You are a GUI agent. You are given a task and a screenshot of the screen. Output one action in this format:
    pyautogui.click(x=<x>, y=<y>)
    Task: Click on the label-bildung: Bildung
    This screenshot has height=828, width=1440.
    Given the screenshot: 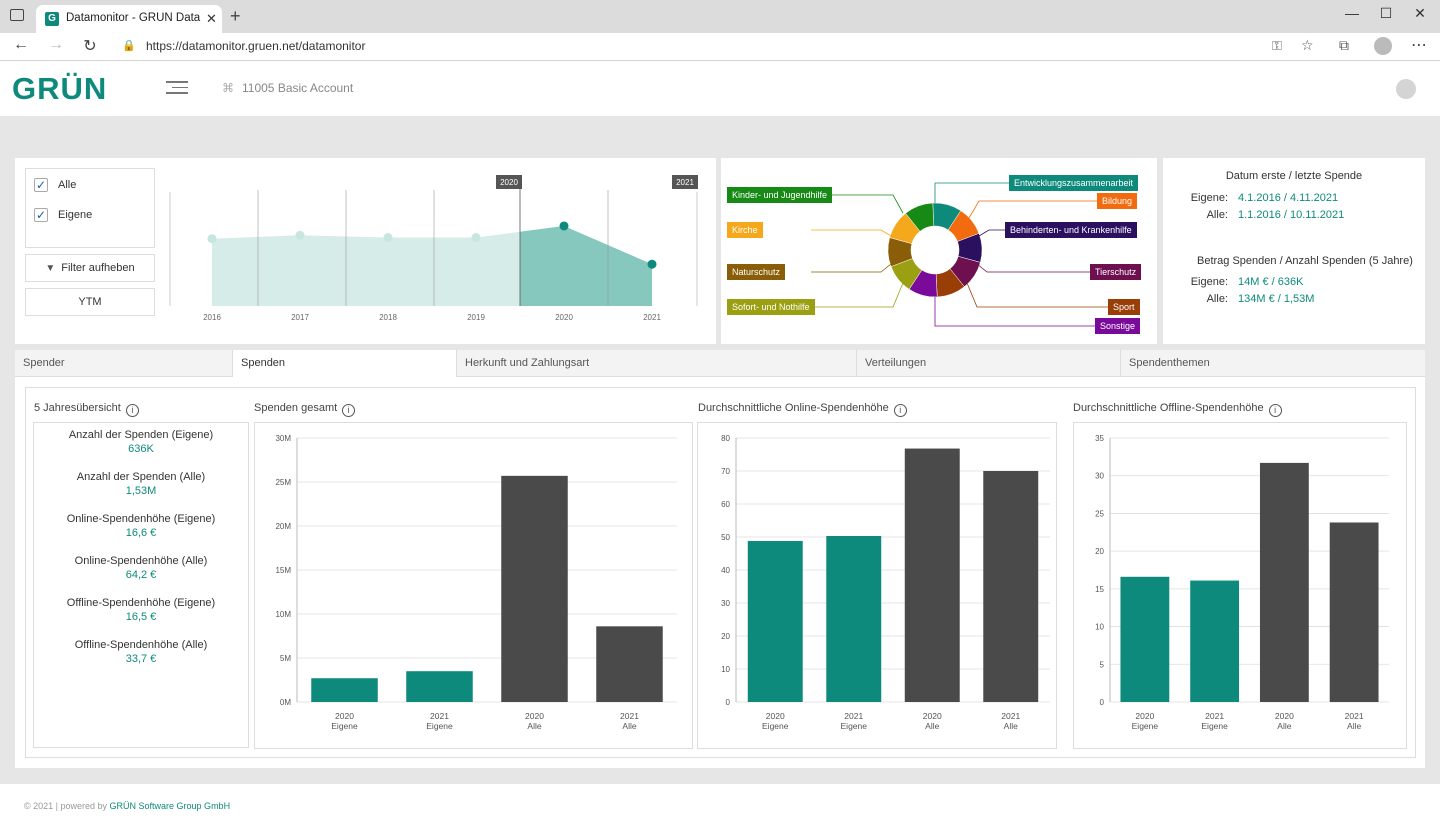 What is the action you would take?
    pyautogui.click(x=1117, y=201)
    